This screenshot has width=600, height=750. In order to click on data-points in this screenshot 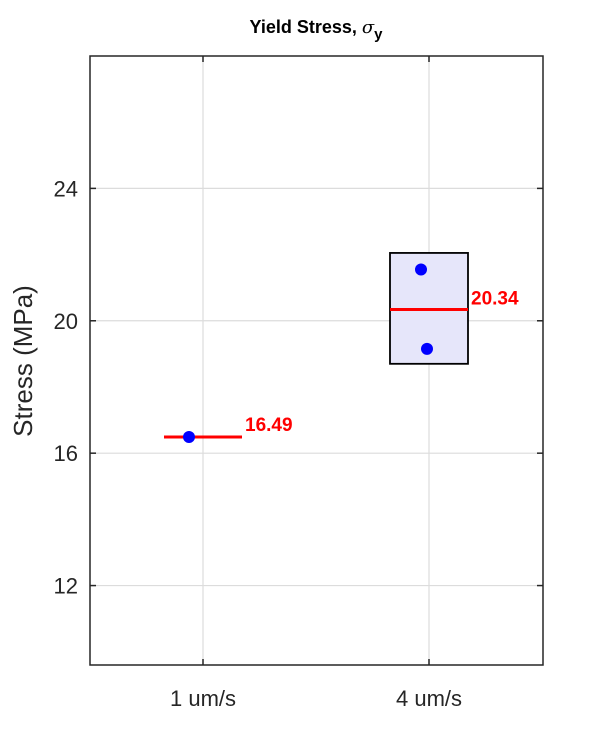, I will do `click(308, 353)`.